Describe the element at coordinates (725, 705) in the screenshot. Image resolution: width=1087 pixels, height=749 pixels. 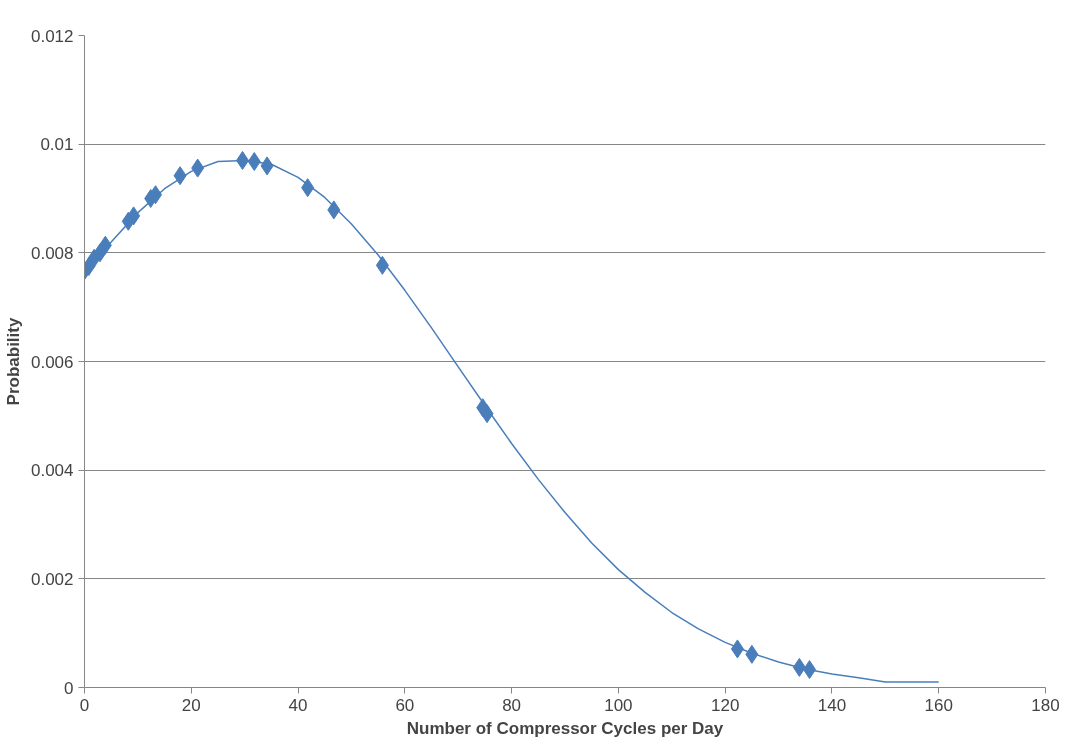
I see `x-tick-label: 120` at that location.